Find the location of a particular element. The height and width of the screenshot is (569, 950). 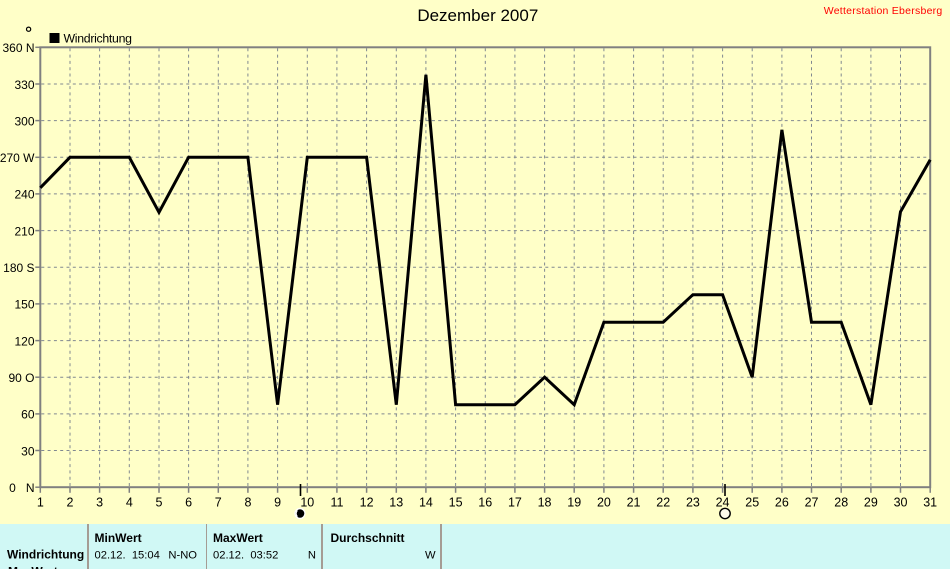

svg-text: 10 is located at coordinates (307, 503).